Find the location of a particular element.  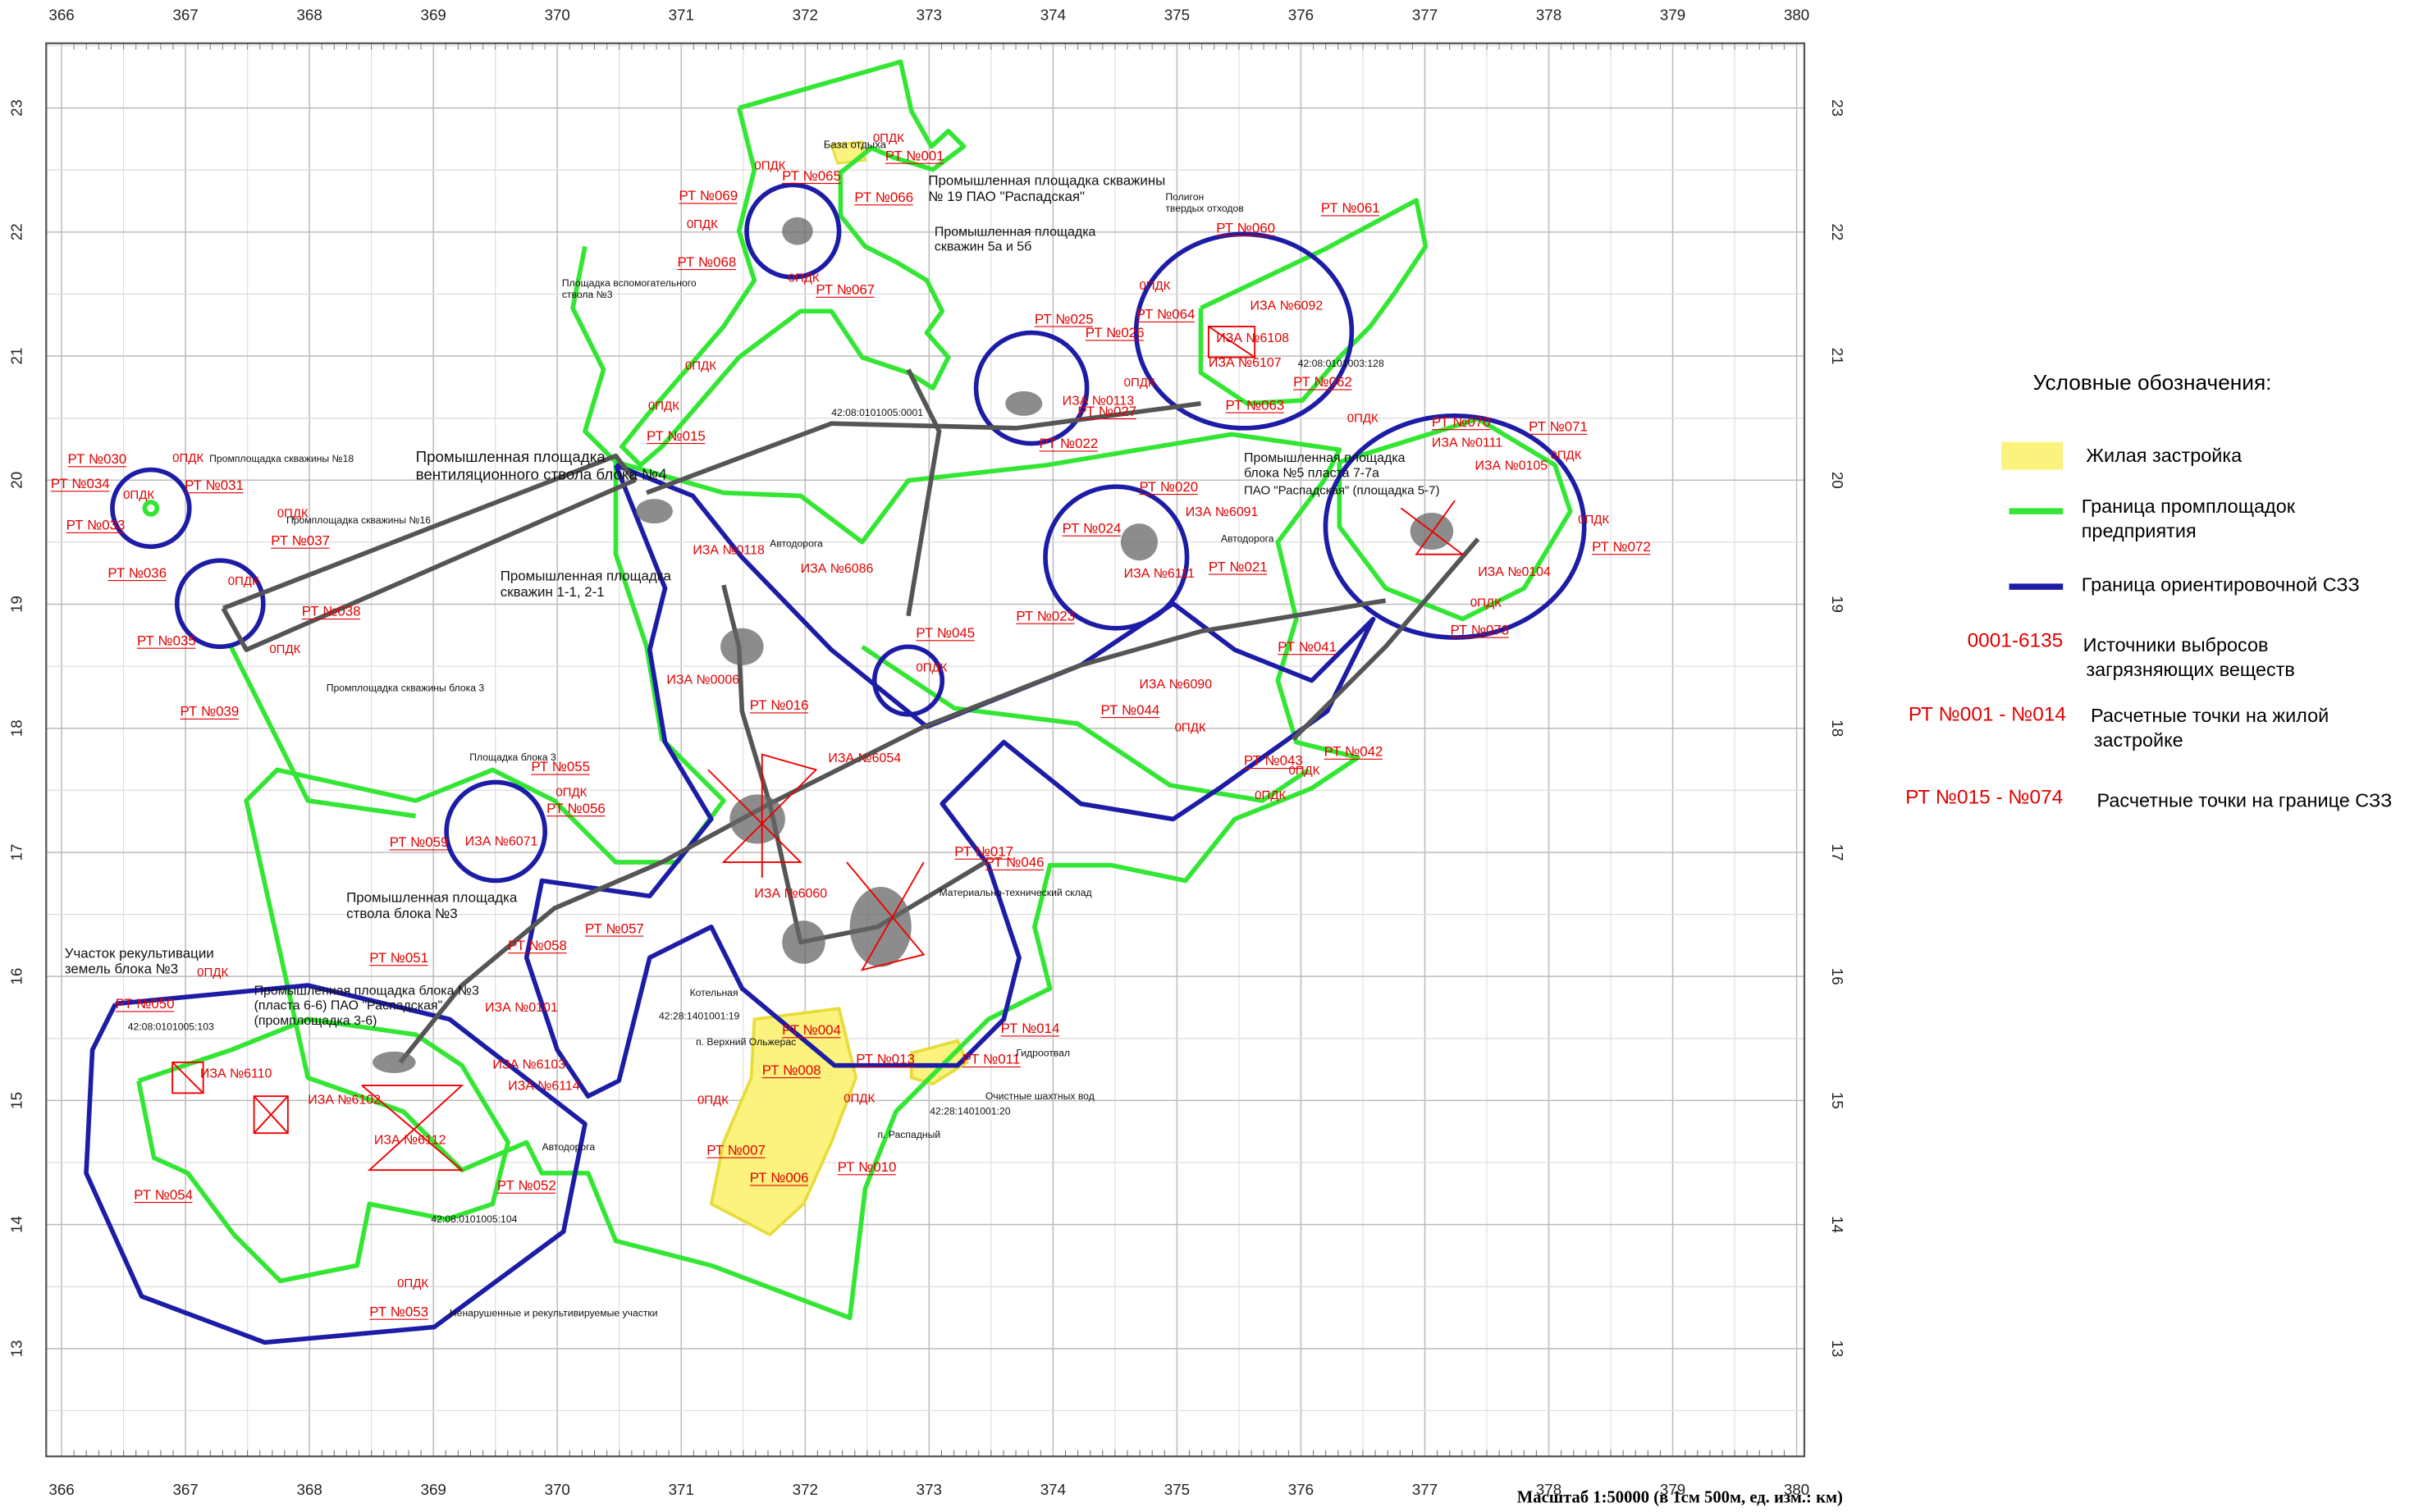

rt-label: РТ №042 is located at coordinates (1353, 752).